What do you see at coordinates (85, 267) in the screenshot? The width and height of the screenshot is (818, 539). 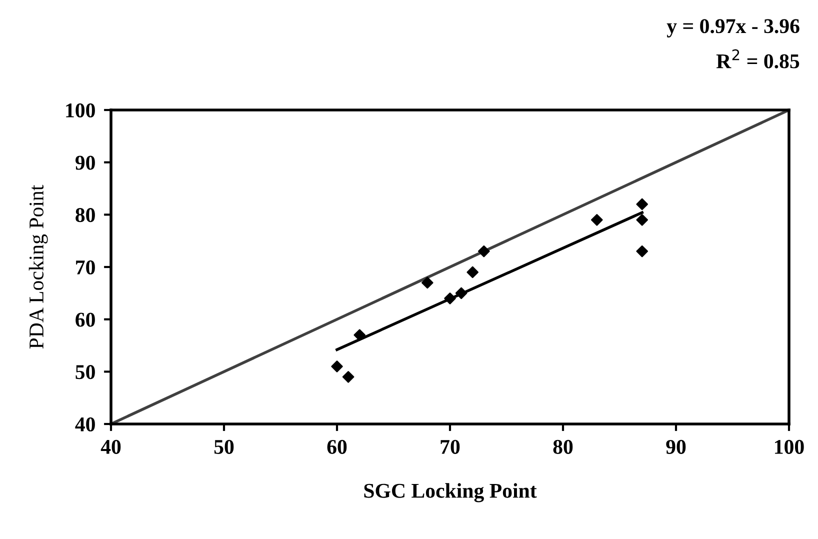 I see `y-tick-label: 70` at bounding box center [85, 267].